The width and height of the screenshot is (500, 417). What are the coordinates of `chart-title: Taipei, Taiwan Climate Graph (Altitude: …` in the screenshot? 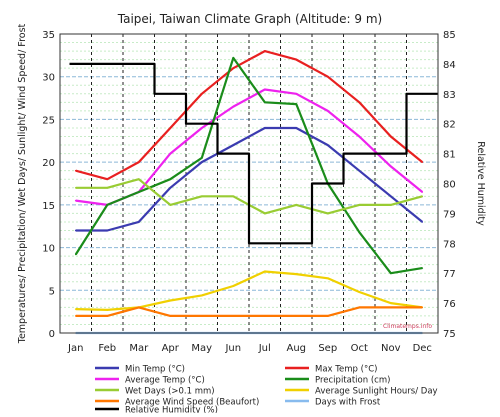 It's located at (249, 19).